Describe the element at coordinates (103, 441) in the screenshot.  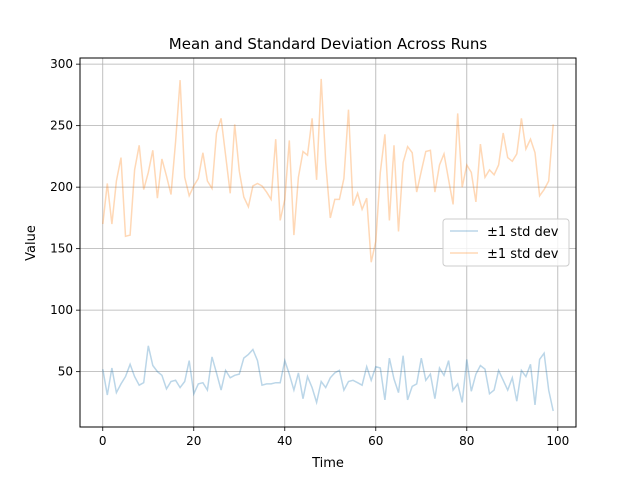
I see `x-tick-label: 0` at that location.